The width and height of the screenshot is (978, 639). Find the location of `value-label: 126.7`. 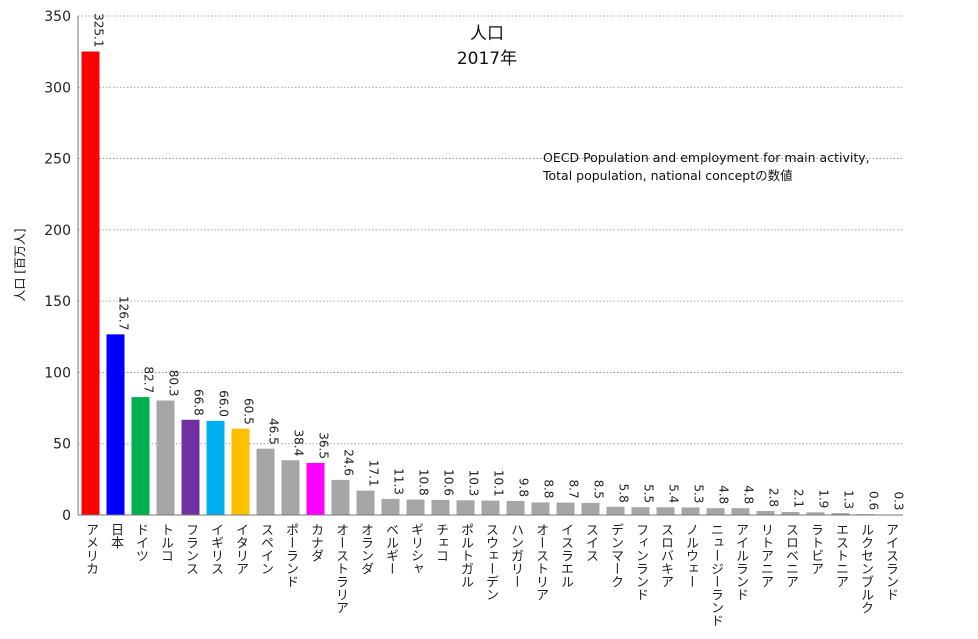

value-label: 126.7 is located at coordinates (124, 313).